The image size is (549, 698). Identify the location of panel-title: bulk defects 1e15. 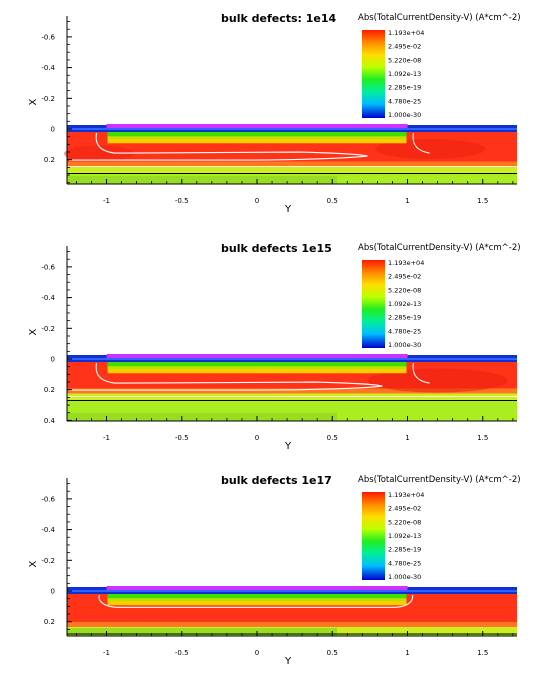
(276, 248).